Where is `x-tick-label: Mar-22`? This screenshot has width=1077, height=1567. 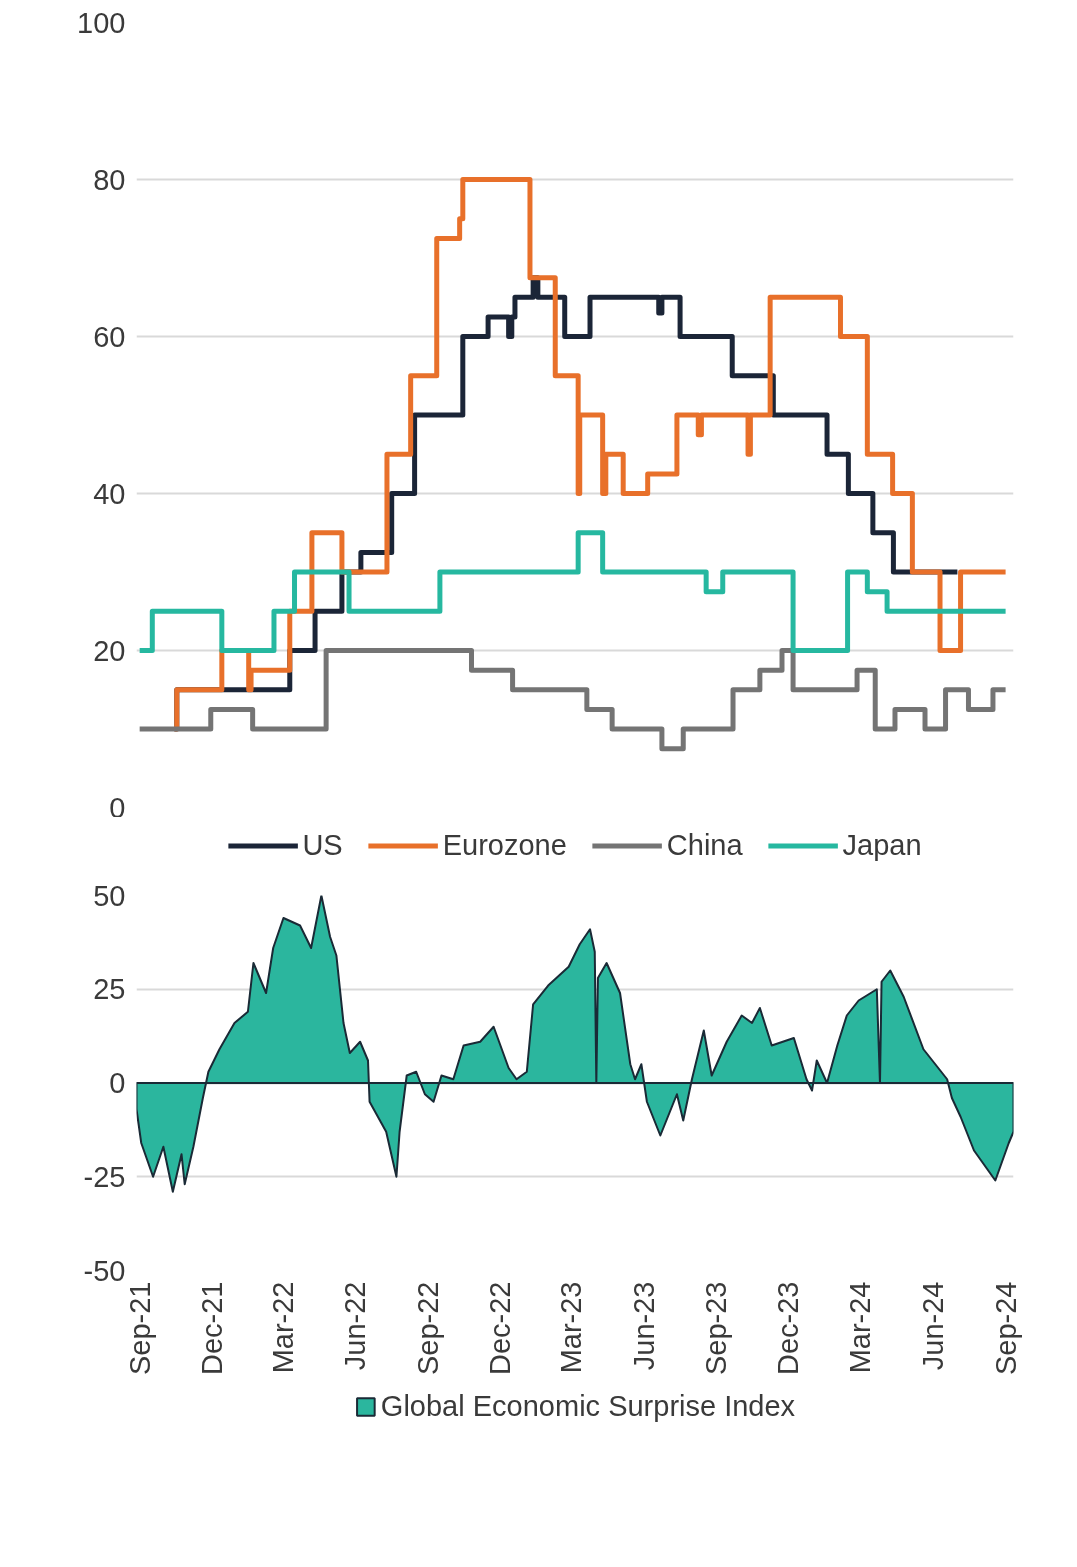 x-tick-label: Mar-22 is located at coordinates (282, 1327).